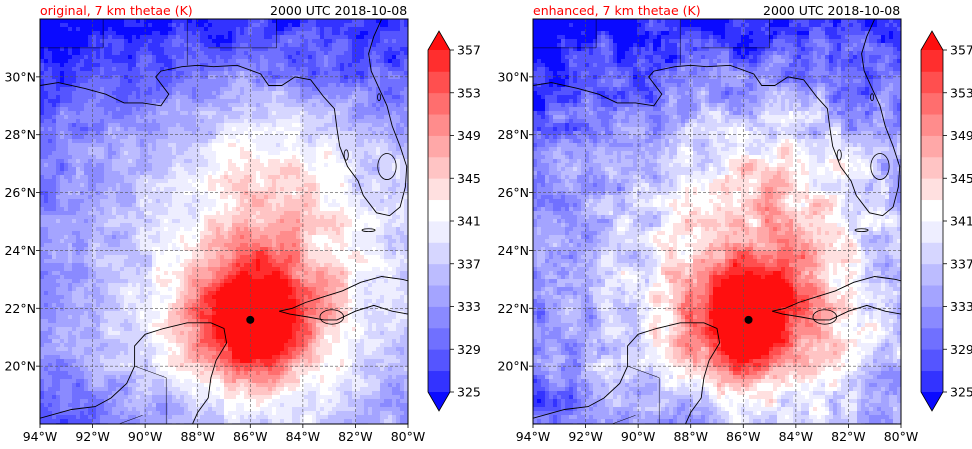 This screenshot has width=972, height=449. Describe the element at coordinates (690, 436) in the screenshot. I see `right-x-tick-label: 88°W` at that location.